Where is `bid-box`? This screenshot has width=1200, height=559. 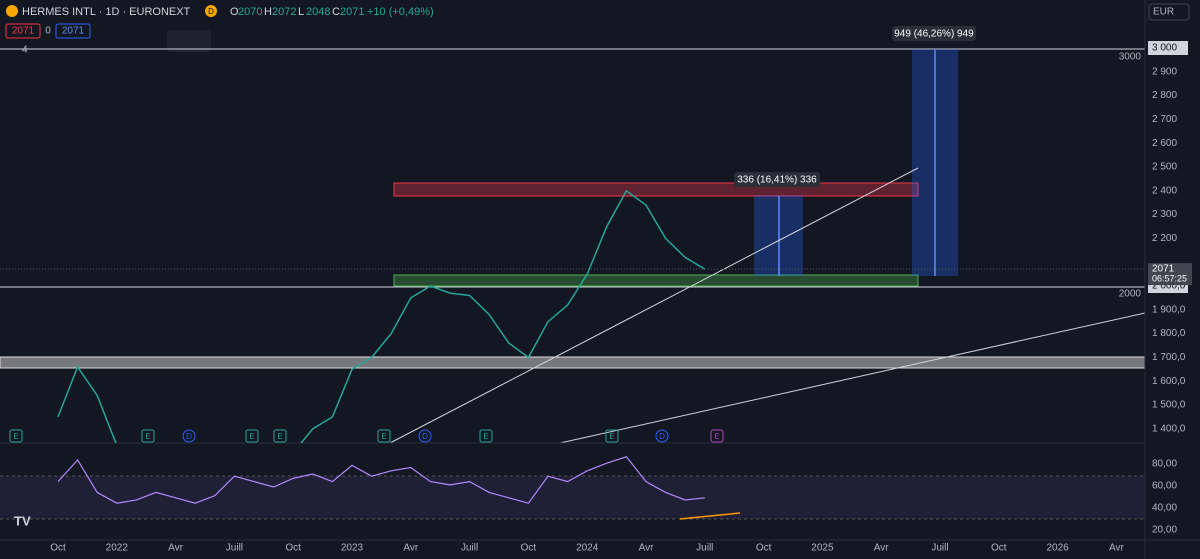
bid-box is located at coordinates (23, 31).